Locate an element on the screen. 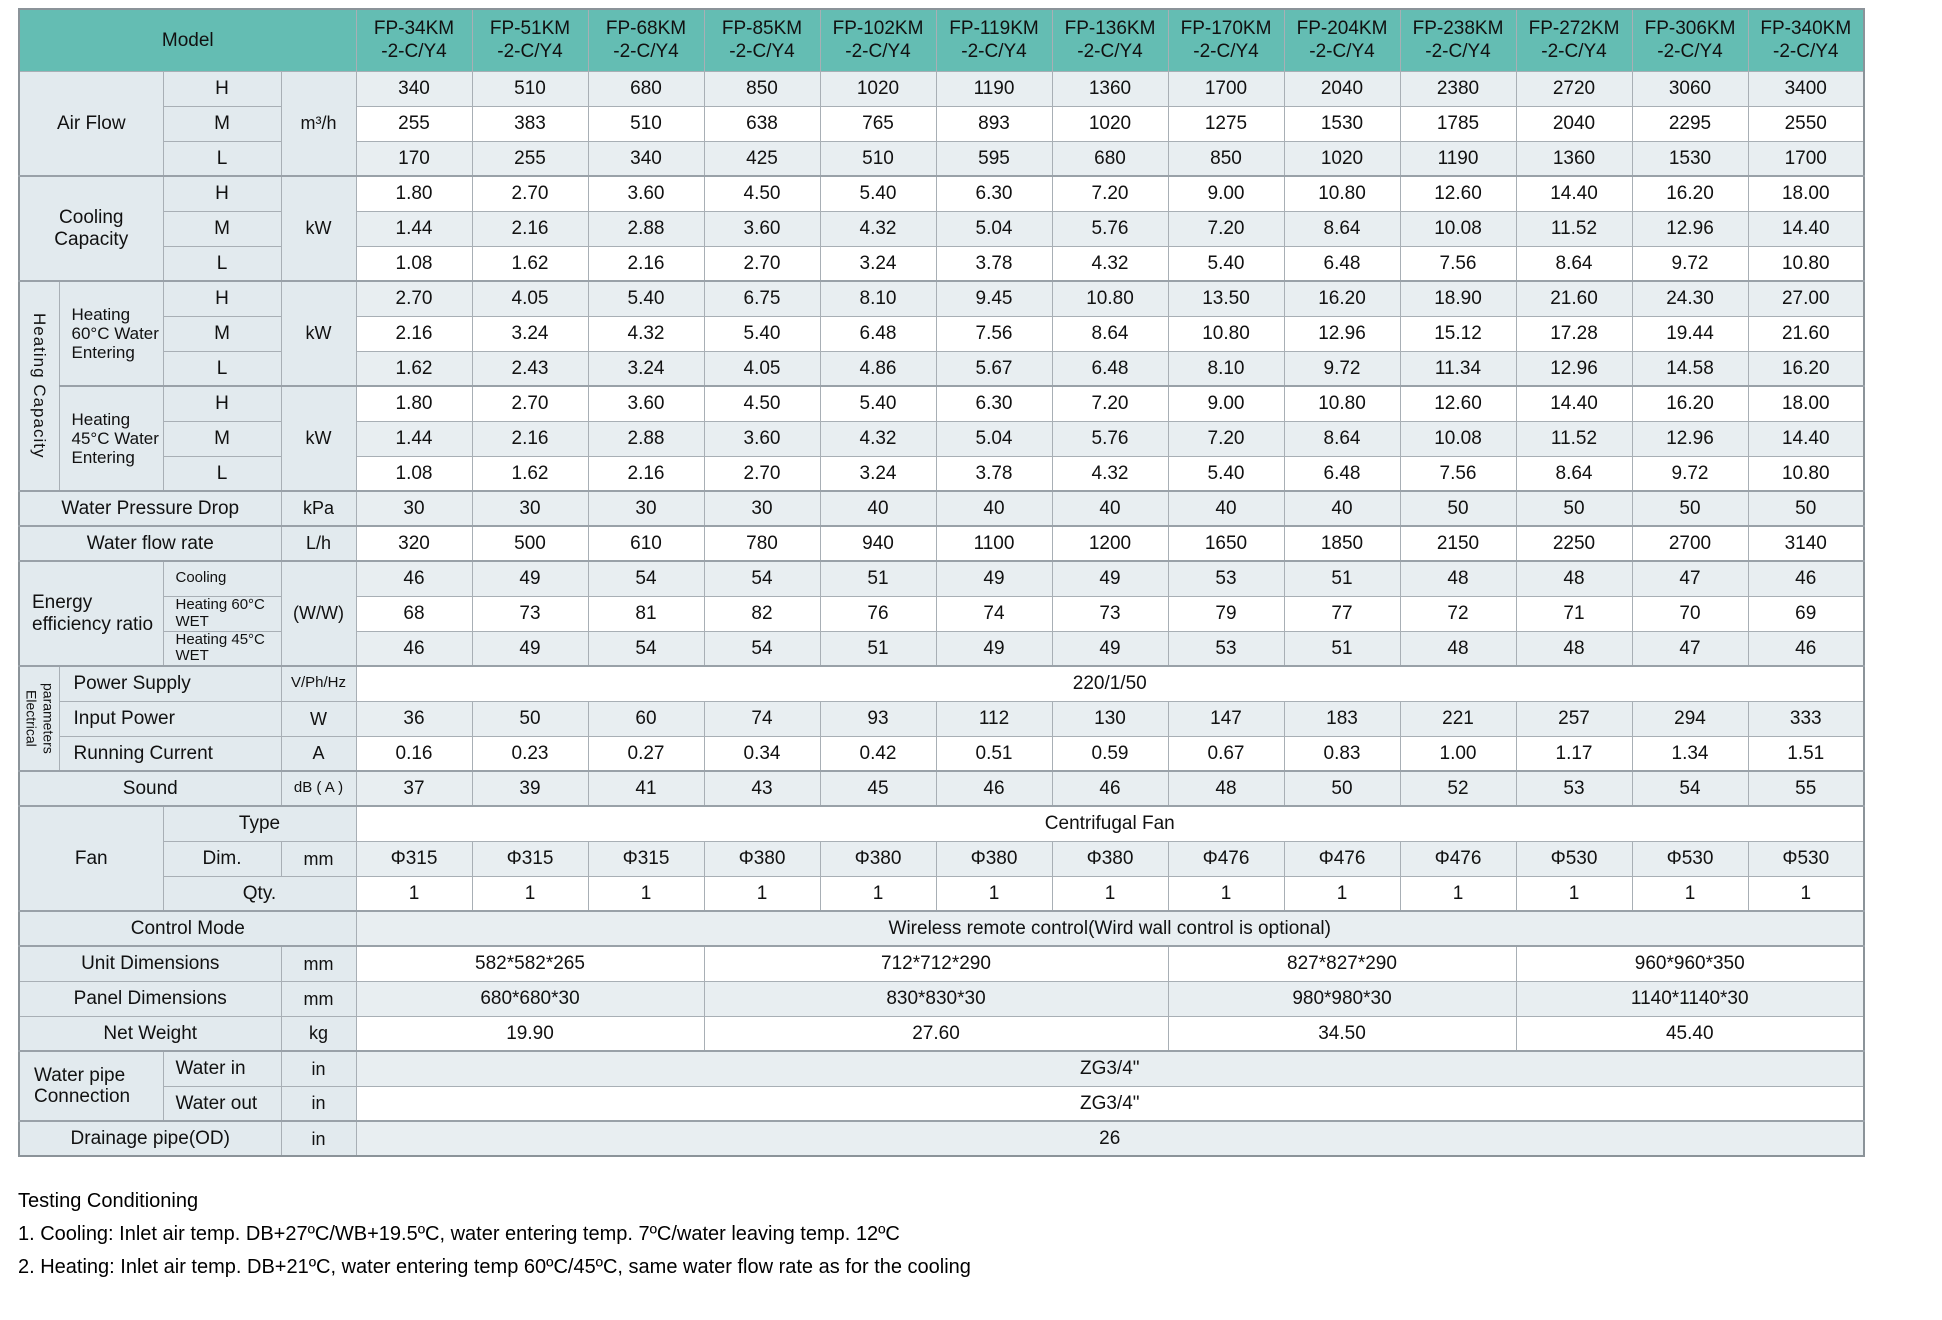  value-heating45-l-9: 6.48 is located at coordinates (1342, 473).